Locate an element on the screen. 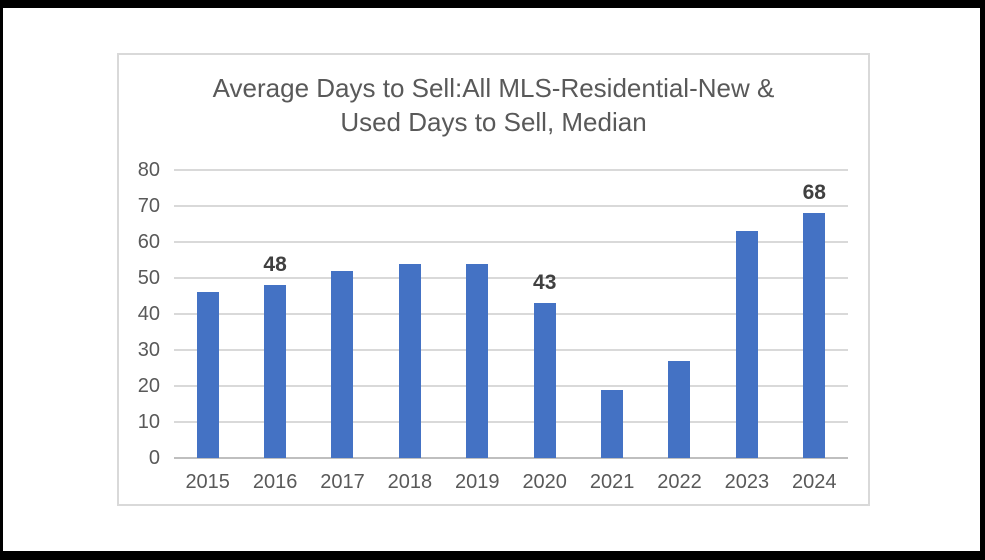  bar-2021 is located at coordinates (612, 423).